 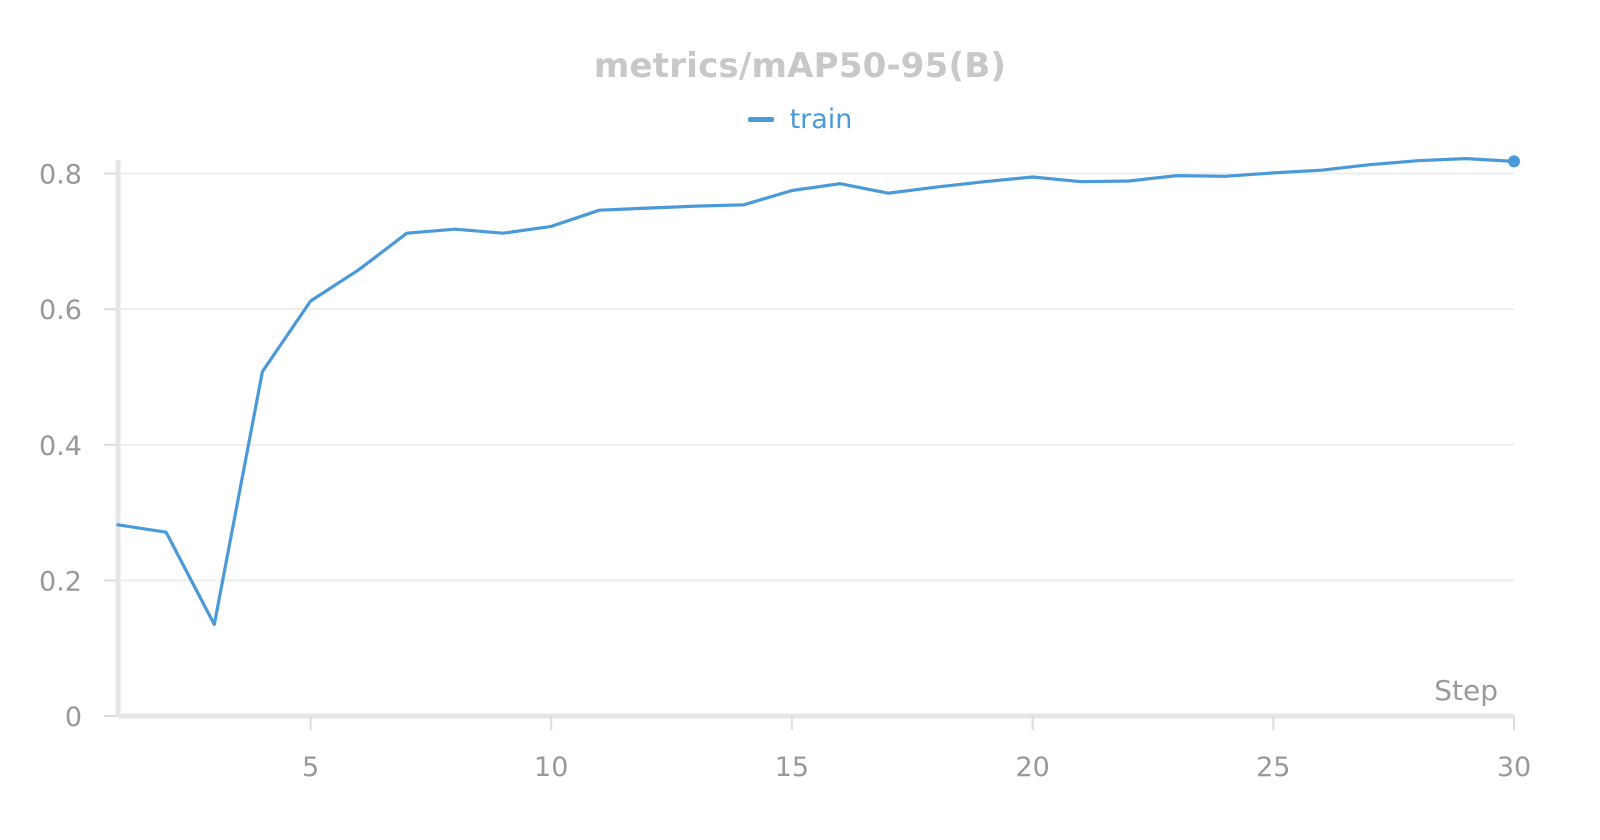 What do you see at coordinates (551, 767) in the screenshot?
I see `x-tick-label-1: 10` at bounding box center [551, 767].